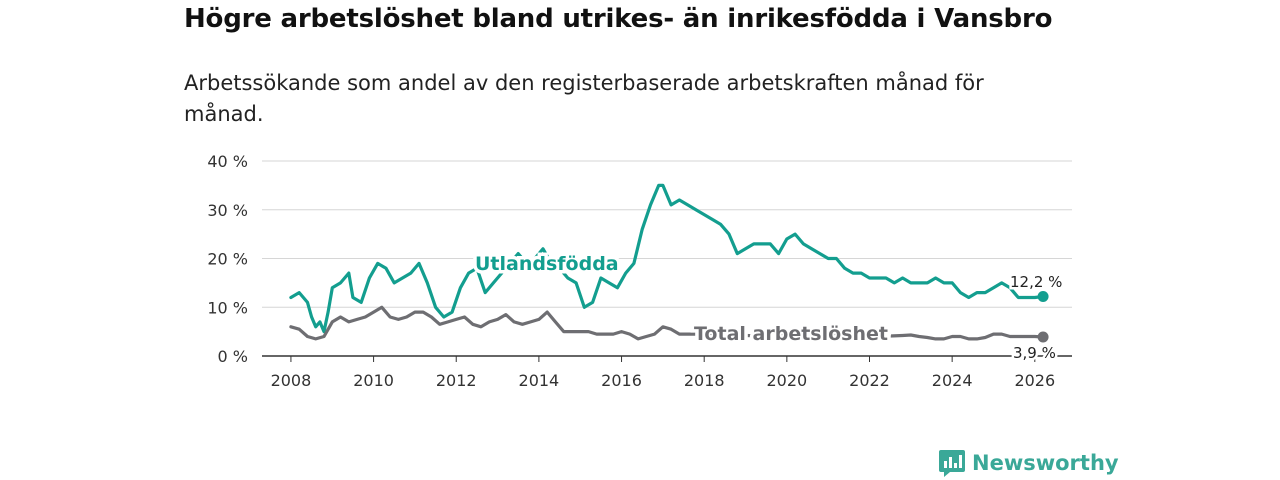 This screenshot has width=1280, height=480. I want to click on y-axis-ticks: 0 % 10 % 20 % 30 % 40 %, so click(227, 259).